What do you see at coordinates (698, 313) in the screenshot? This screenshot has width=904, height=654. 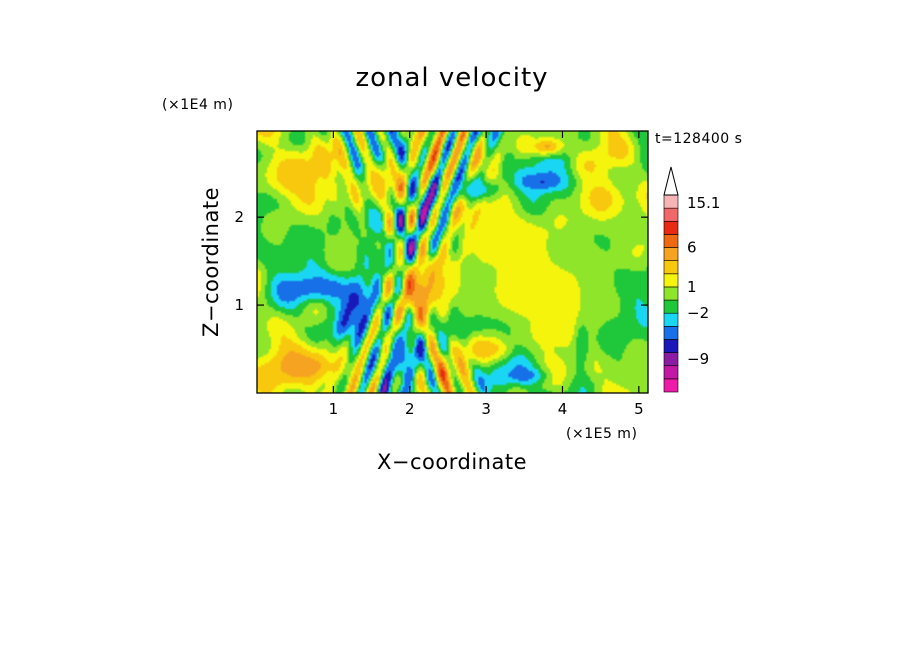 I see `colorbar-label: −2` at bounding box center [698, 313].